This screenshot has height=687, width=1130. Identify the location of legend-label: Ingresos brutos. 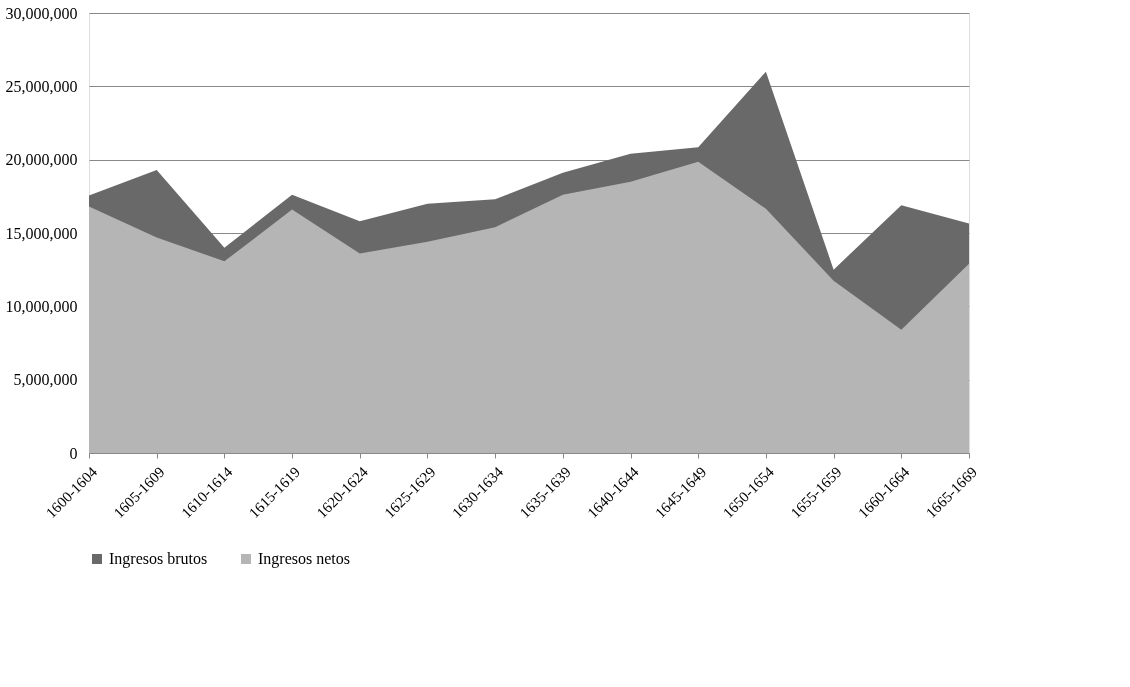
(158, 559).